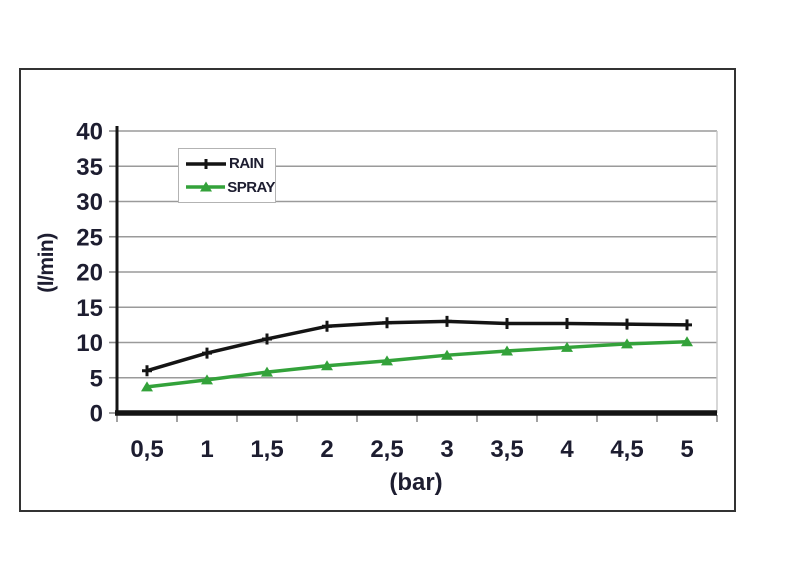  I want to click on y-axis-title: (l/min), so click(46, 263).